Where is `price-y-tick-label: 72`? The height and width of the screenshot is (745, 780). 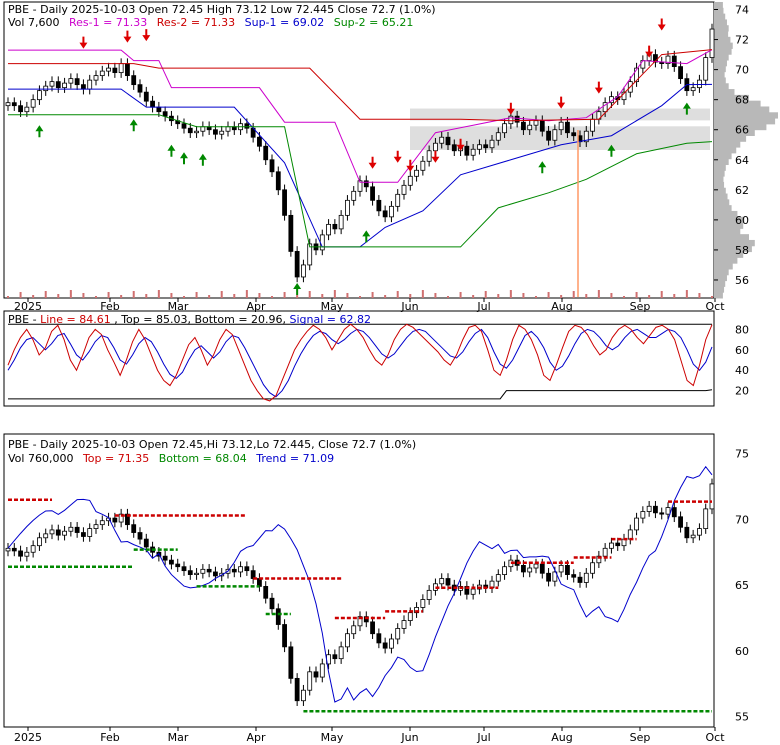 price-y-tick-label: 72 is located at coordinates (742, 40).